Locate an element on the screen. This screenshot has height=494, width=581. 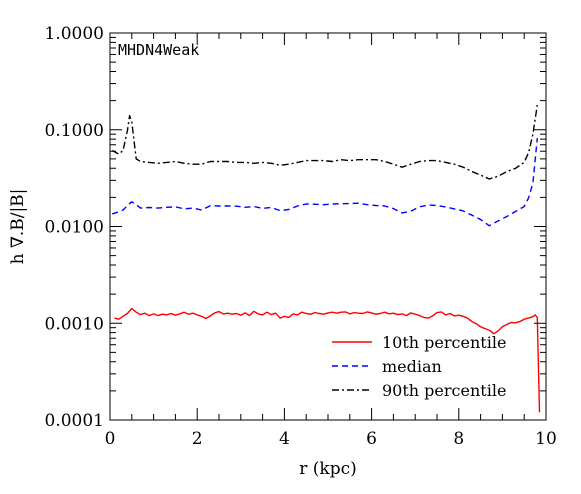
x-tick-label: 10 is located at coordinates (546, 439).